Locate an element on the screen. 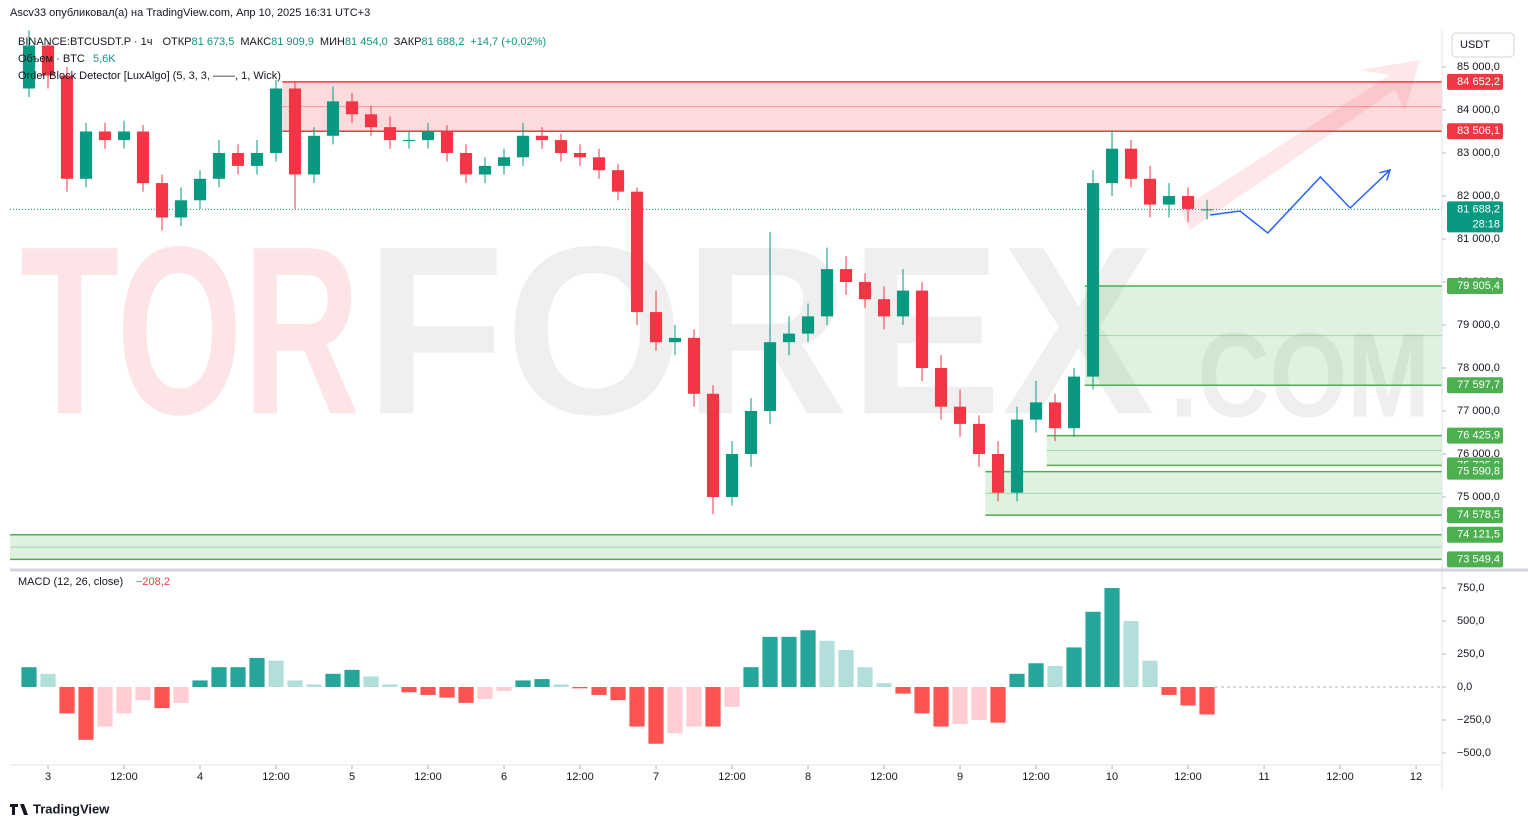  x-tick-label: 5 is located at coordinates (352, 777).